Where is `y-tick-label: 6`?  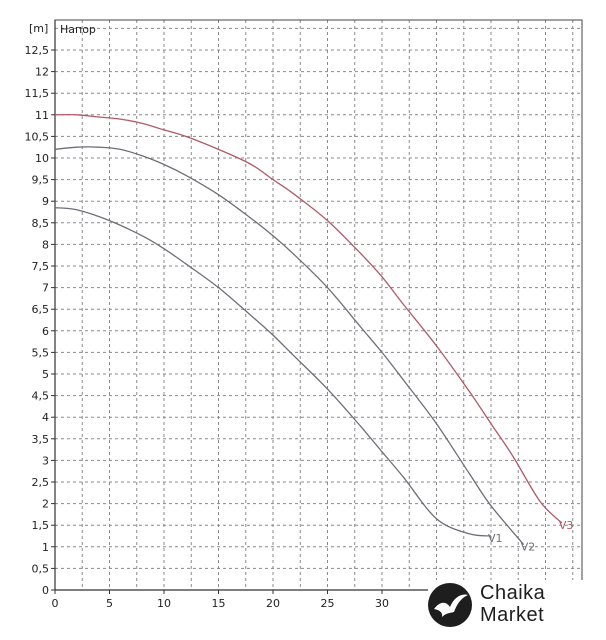
y-tick-label: 6 is located at coordinates (45, 331).